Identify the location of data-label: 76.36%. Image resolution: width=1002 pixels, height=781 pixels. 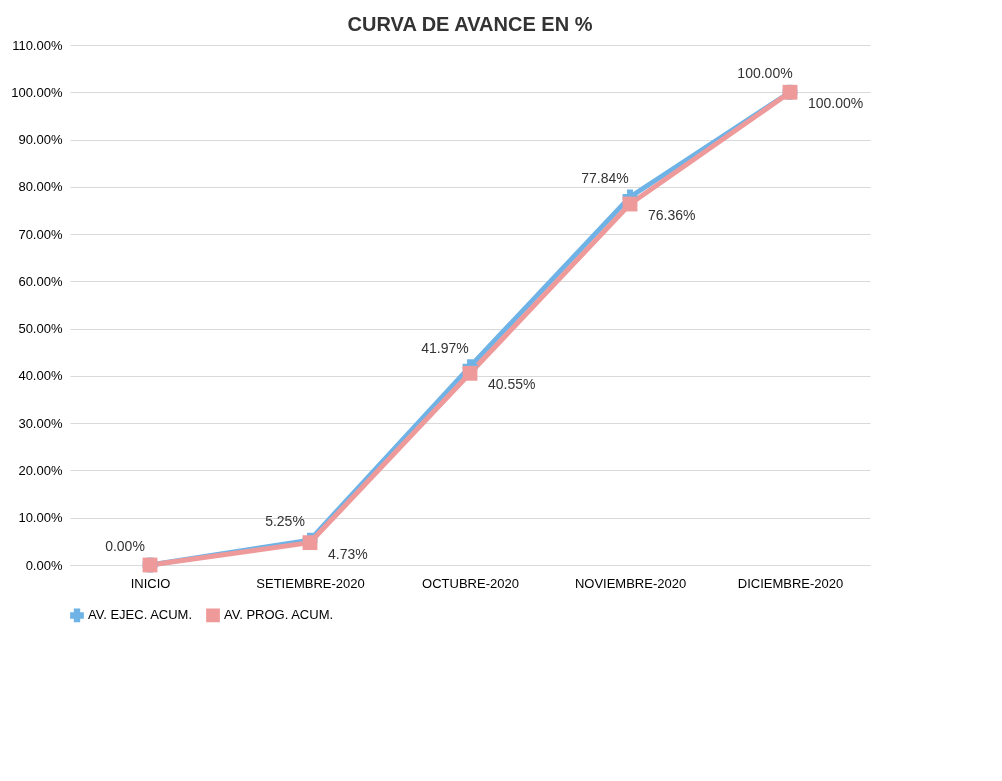
(672, 215).